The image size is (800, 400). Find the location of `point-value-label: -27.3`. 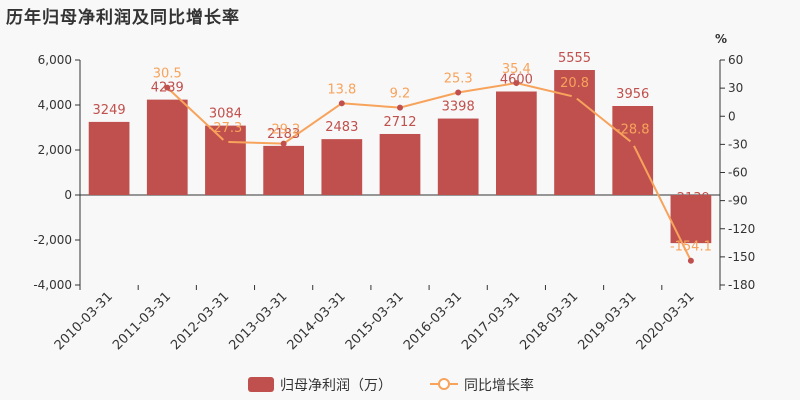

point-value-label: -27.3 is located at coordinates (226, 128).